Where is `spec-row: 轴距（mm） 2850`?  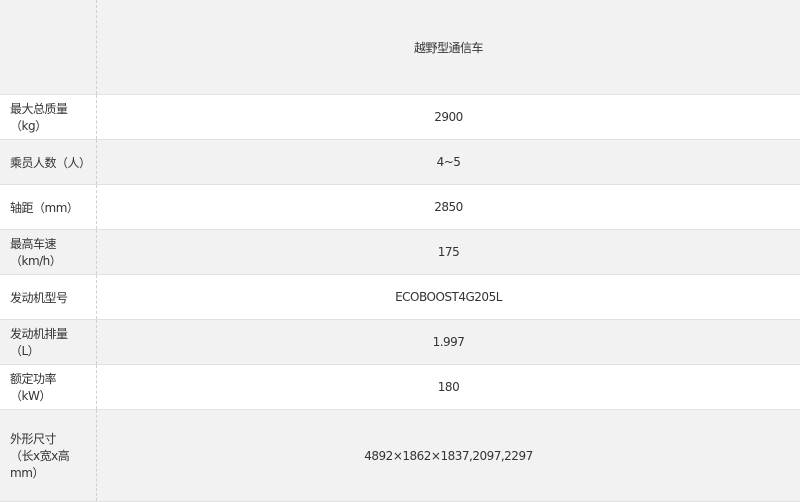 spec-row: 轴距（mm） 2850 is located at coordinates (400, 207).